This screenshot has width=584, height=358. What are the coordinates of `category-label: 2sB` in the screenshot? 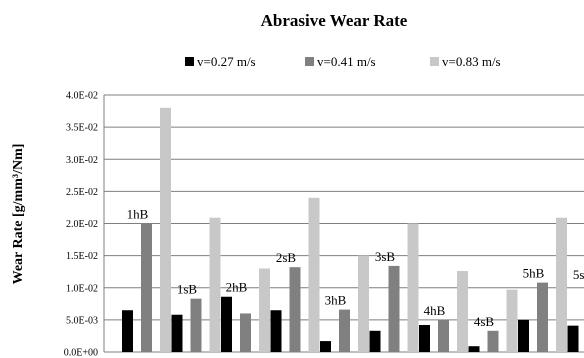 It's located at (286, 257).